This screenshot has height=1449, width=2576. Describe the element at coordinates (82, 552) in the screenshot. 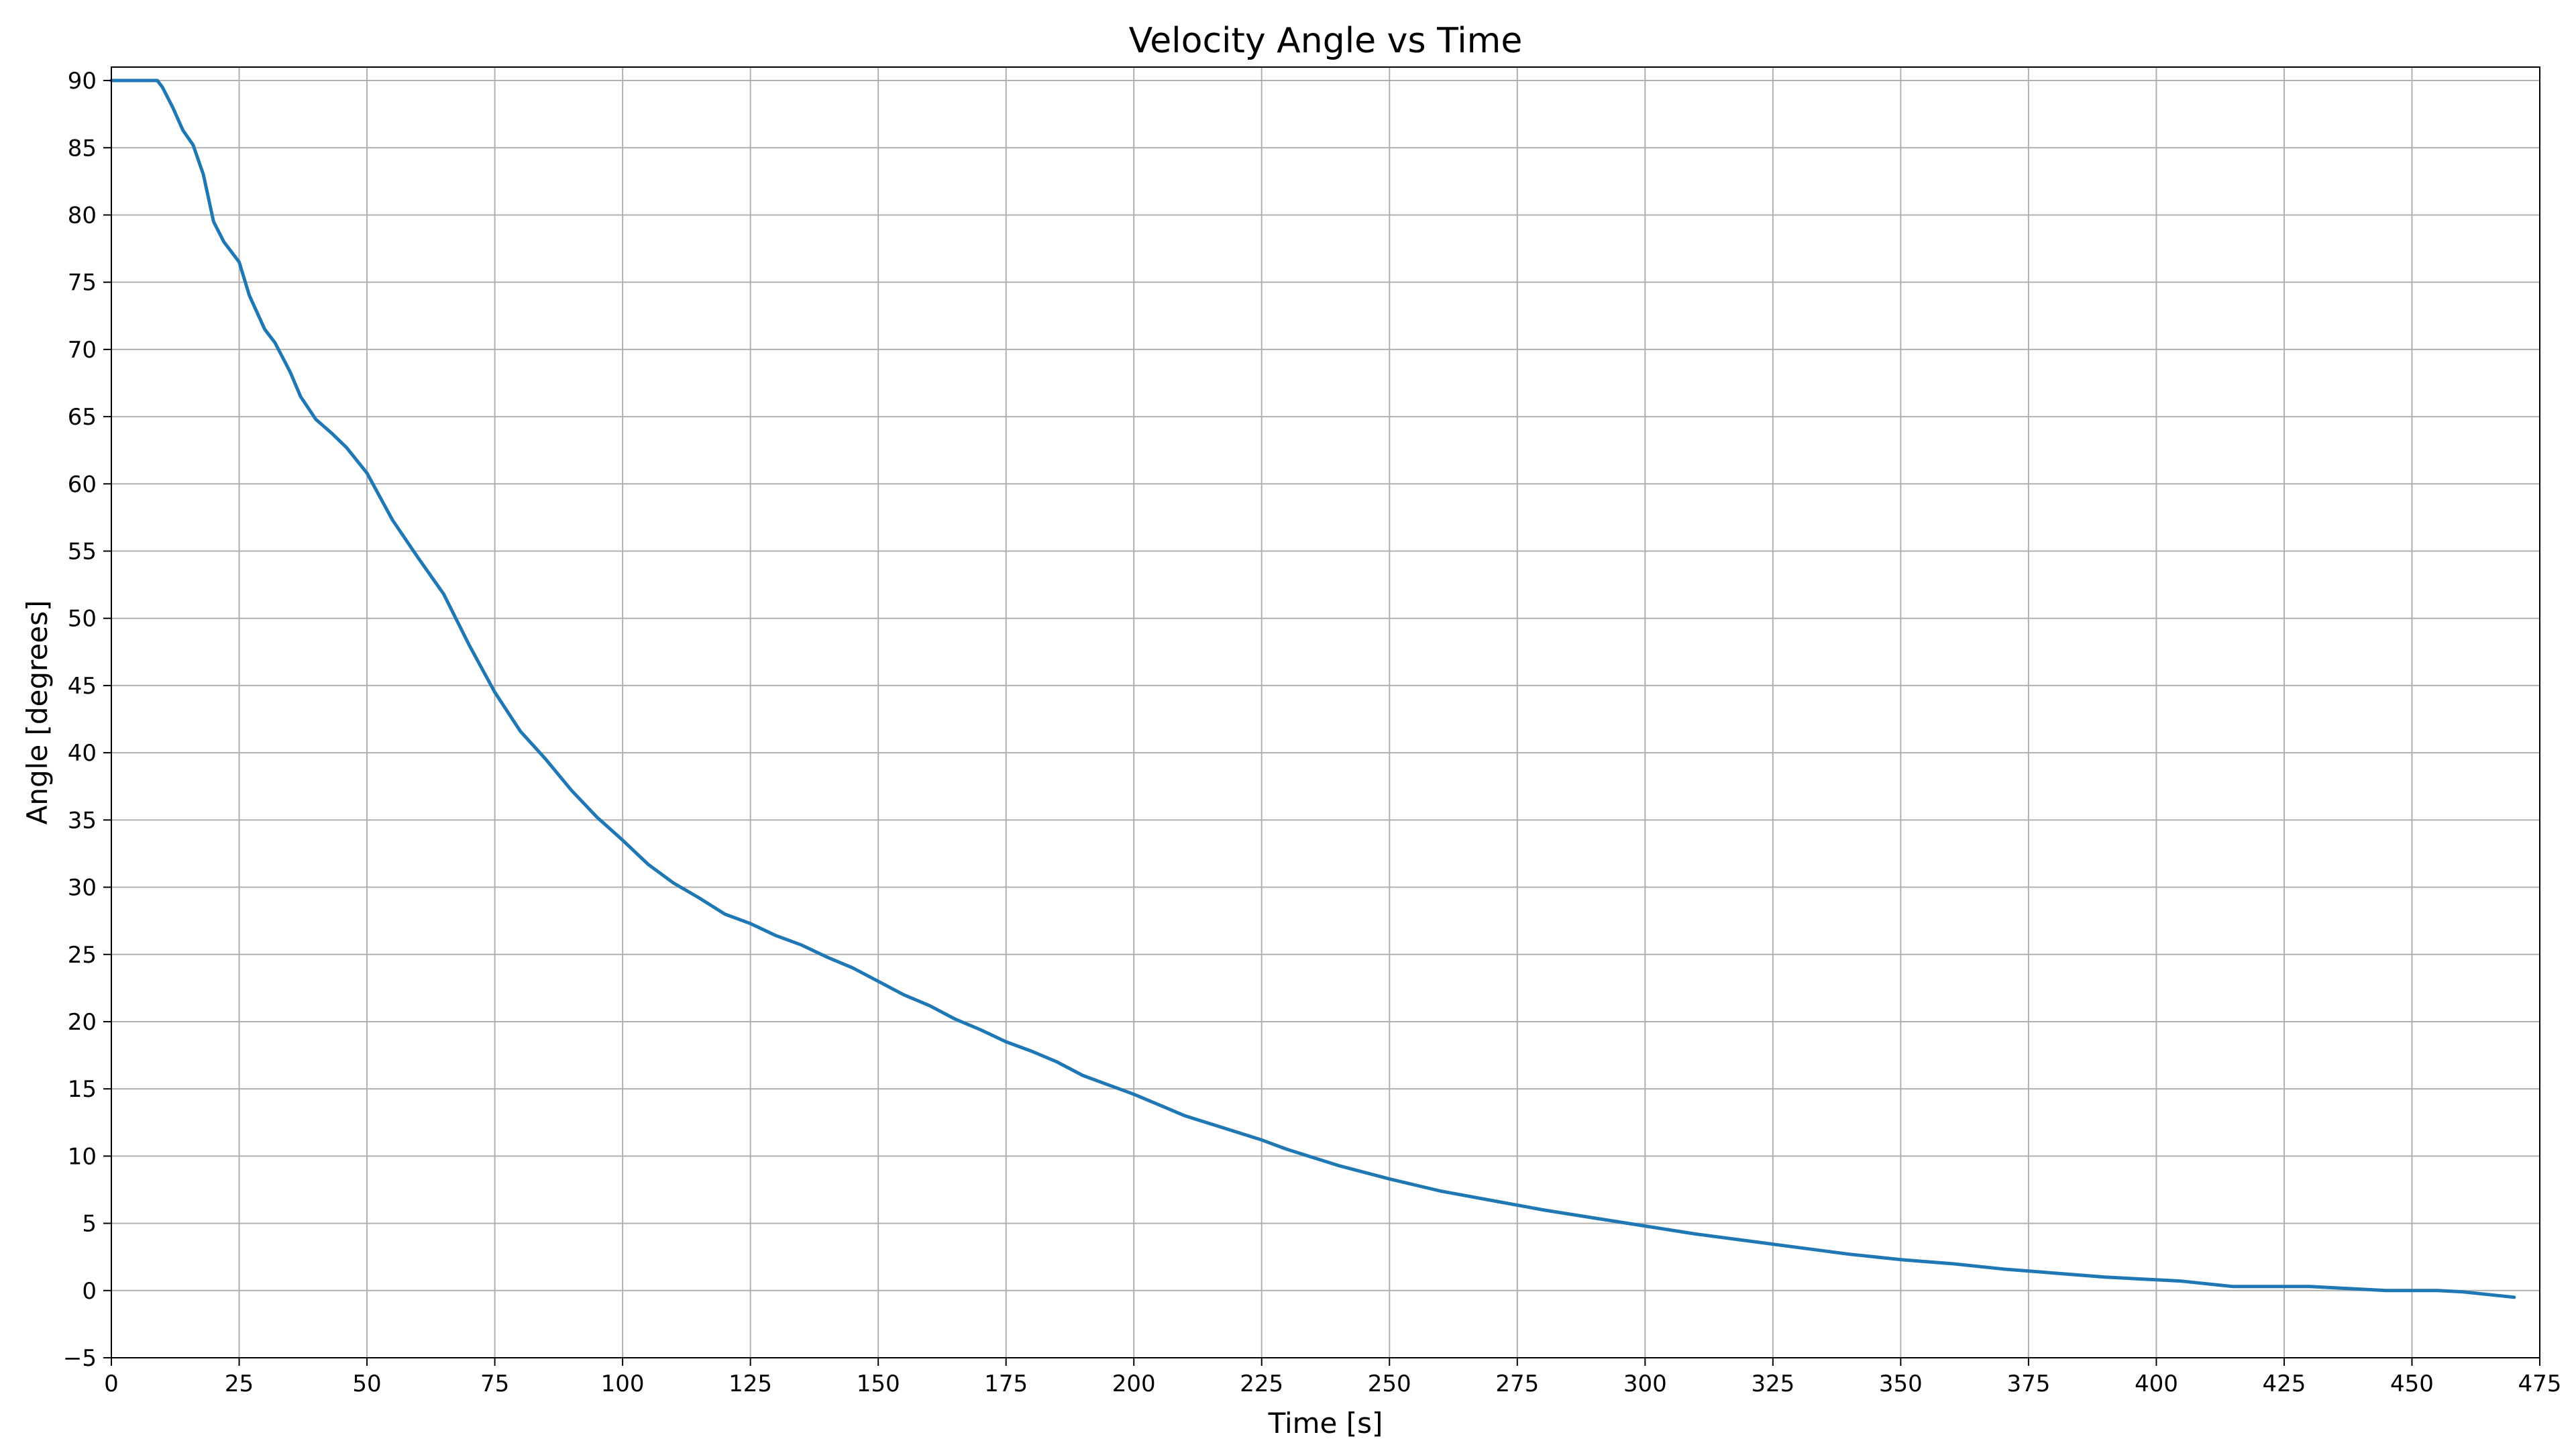

I see `y-tick-label: 55` at that location.